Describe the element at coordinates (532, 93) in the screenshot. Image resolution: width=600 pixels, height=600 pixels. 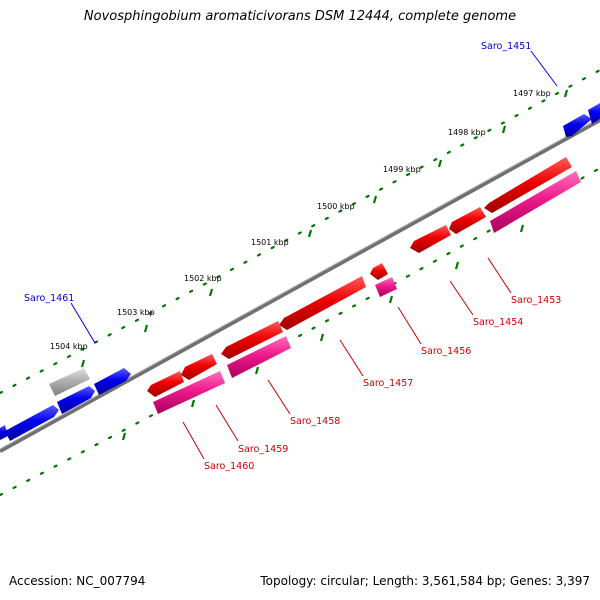
I see `scale-label-1497: 1497 kbp` at that location.